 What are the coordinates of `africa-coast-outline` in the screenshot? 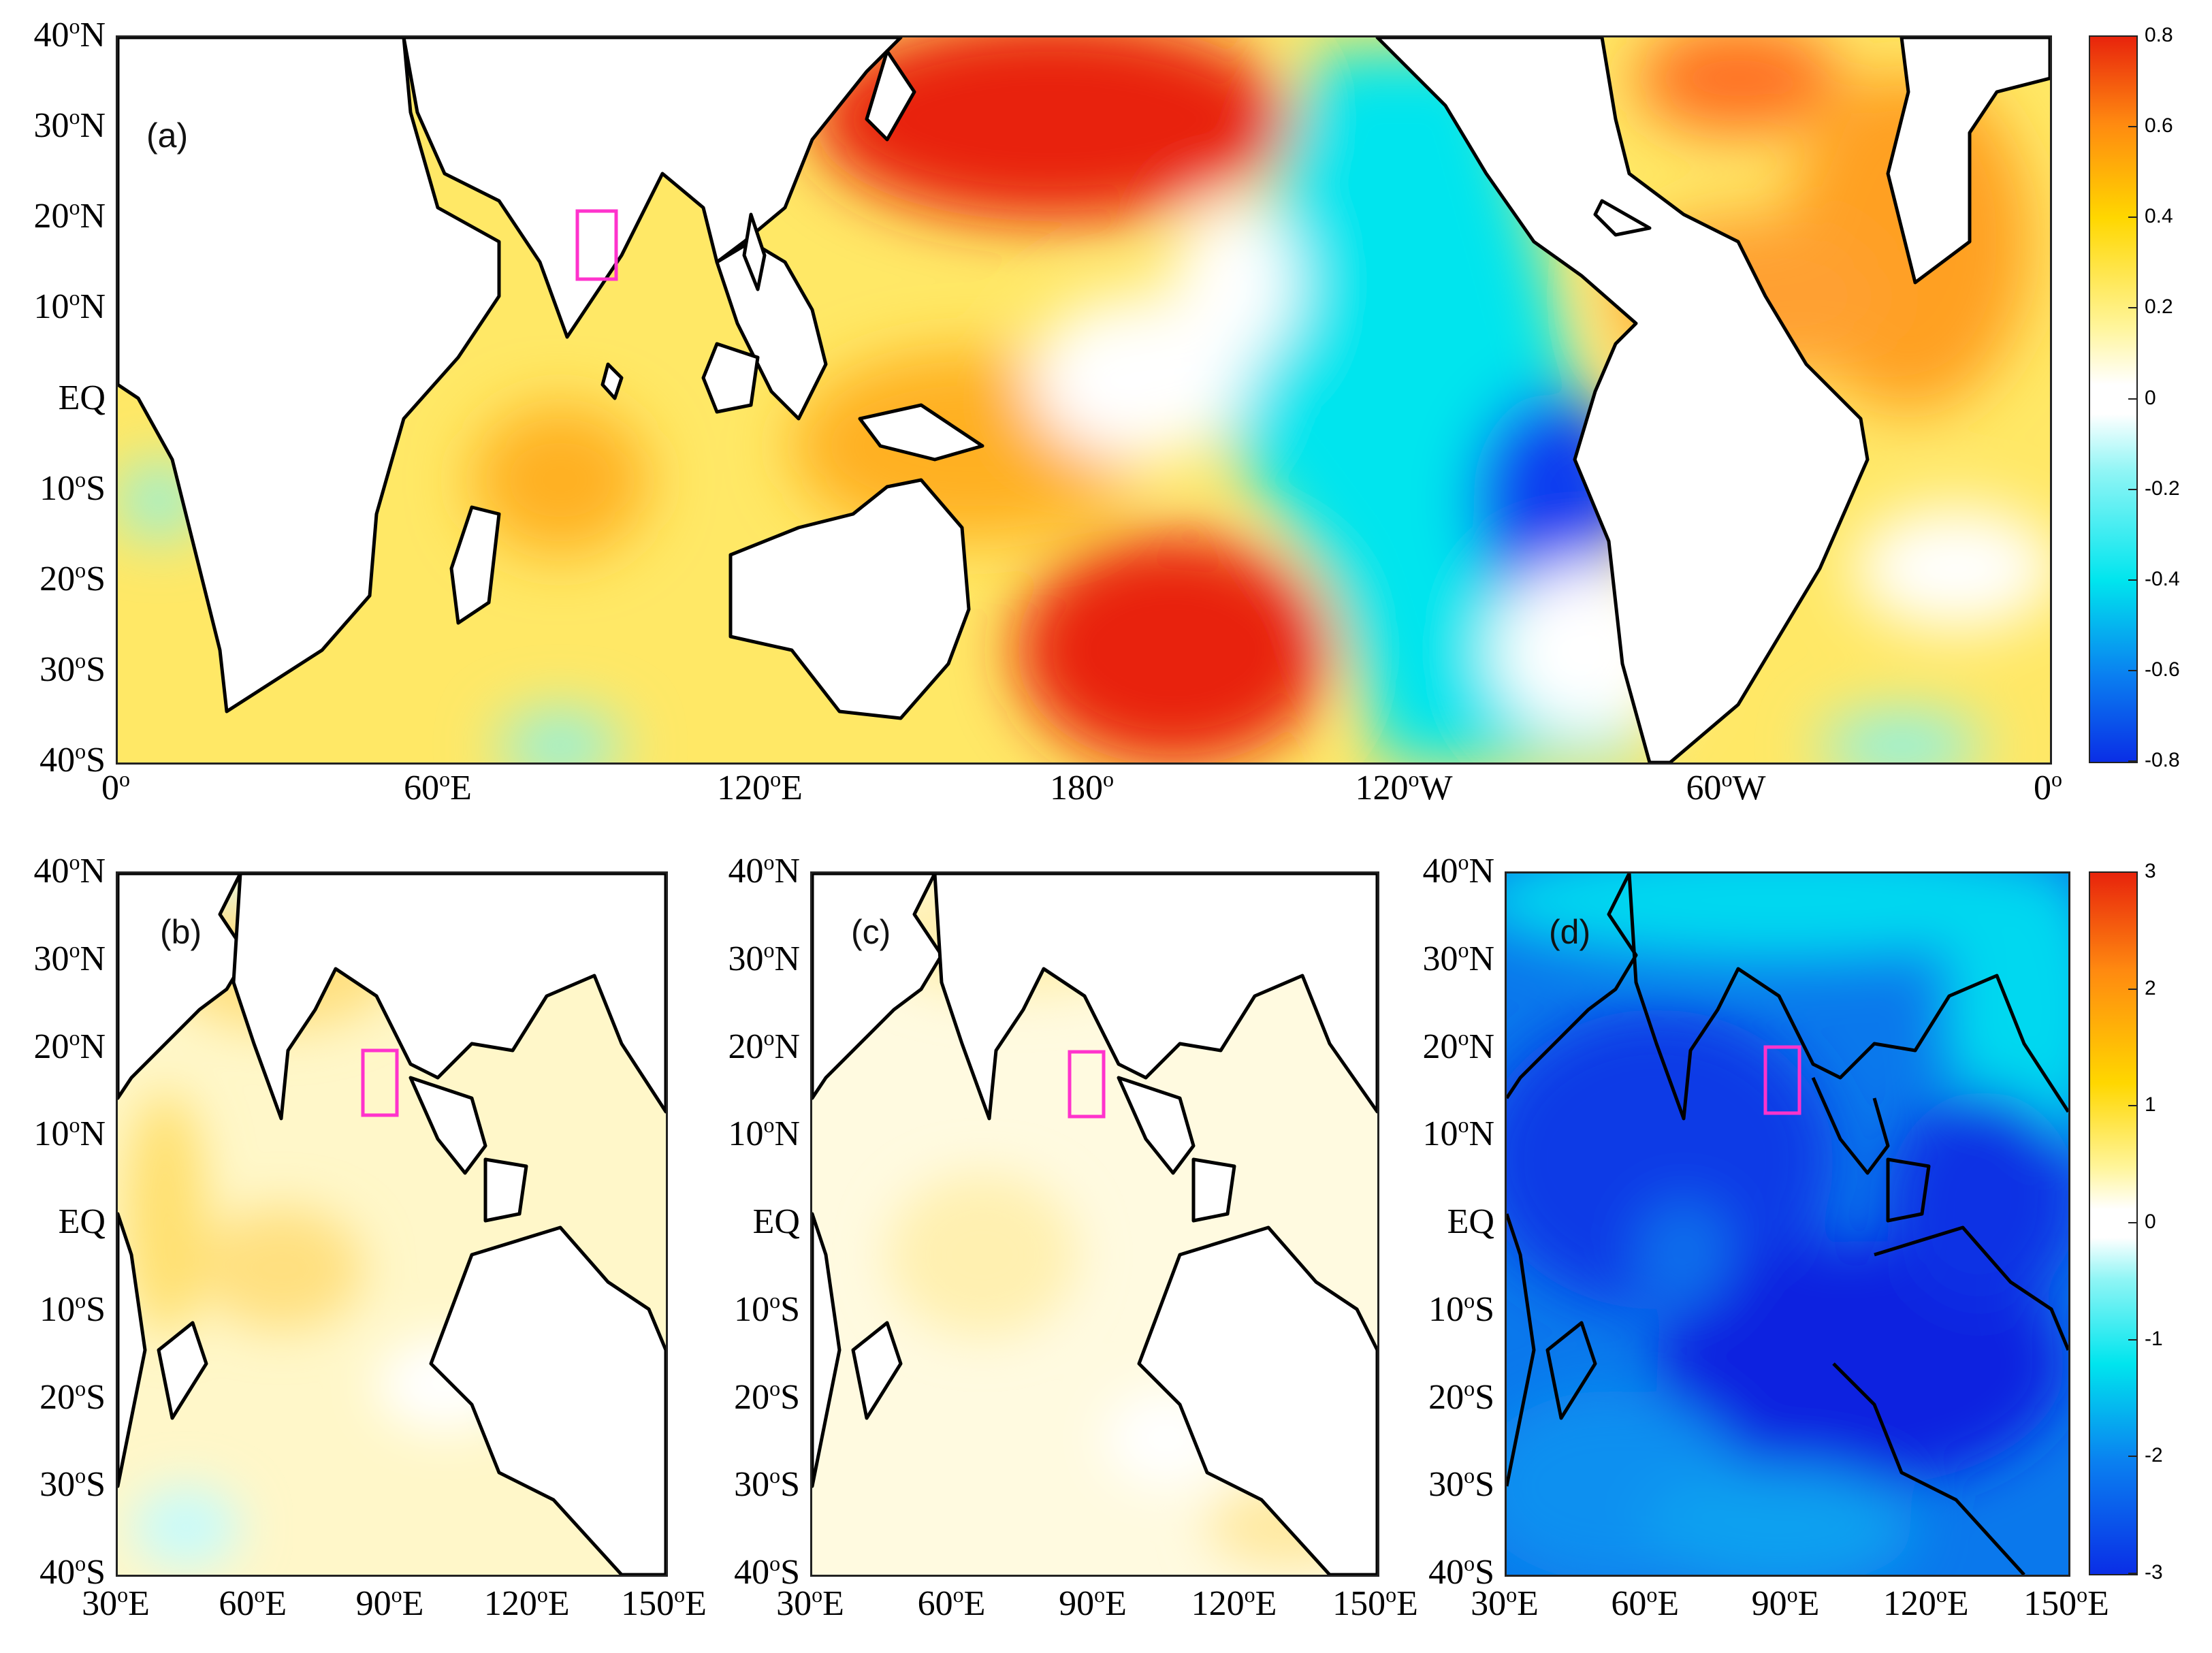 It's located at (132, 1350).